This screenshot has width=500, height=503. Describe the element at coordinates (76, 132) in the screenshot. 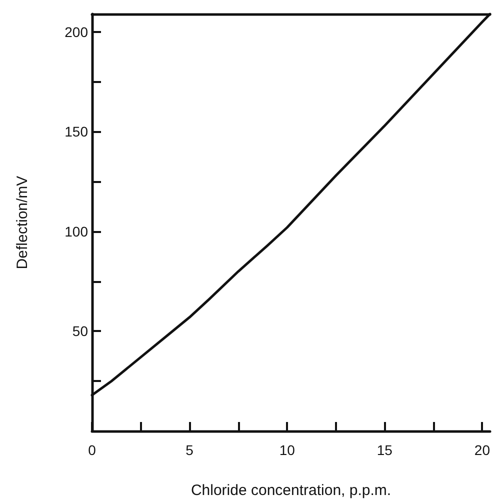

I see `y-tick-label: 150` at that location.